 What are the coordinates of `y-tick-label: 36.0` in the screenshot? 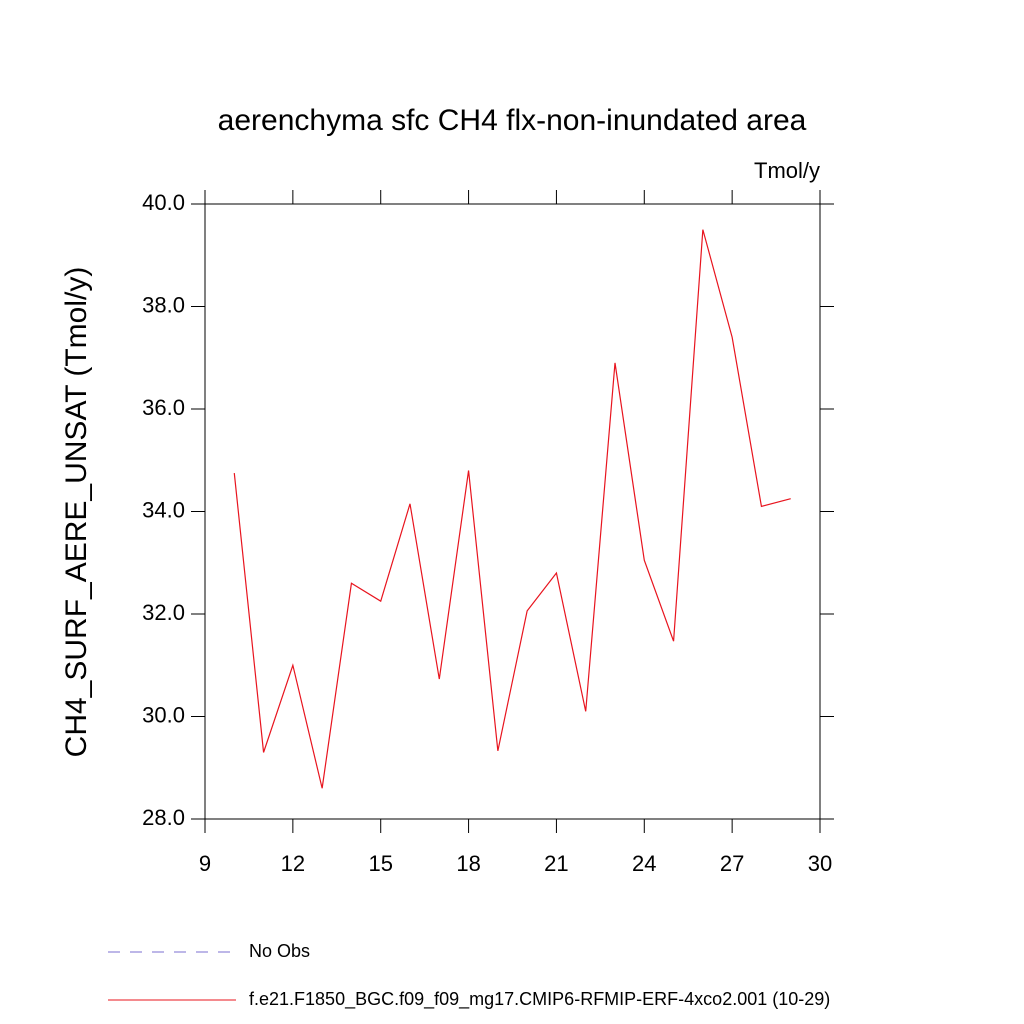 It's located at (163, 407).